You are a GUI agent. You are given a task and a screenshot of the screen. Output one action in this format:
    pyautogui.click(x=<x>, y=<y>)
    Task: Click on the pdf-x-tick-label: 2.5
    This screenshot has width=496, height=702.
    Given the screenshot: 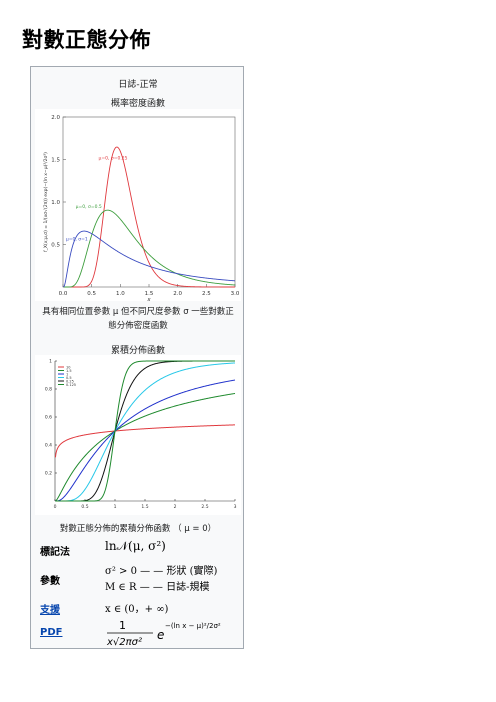 What is the action you would take?
    pyautogui.click(x=206, y=294)
    